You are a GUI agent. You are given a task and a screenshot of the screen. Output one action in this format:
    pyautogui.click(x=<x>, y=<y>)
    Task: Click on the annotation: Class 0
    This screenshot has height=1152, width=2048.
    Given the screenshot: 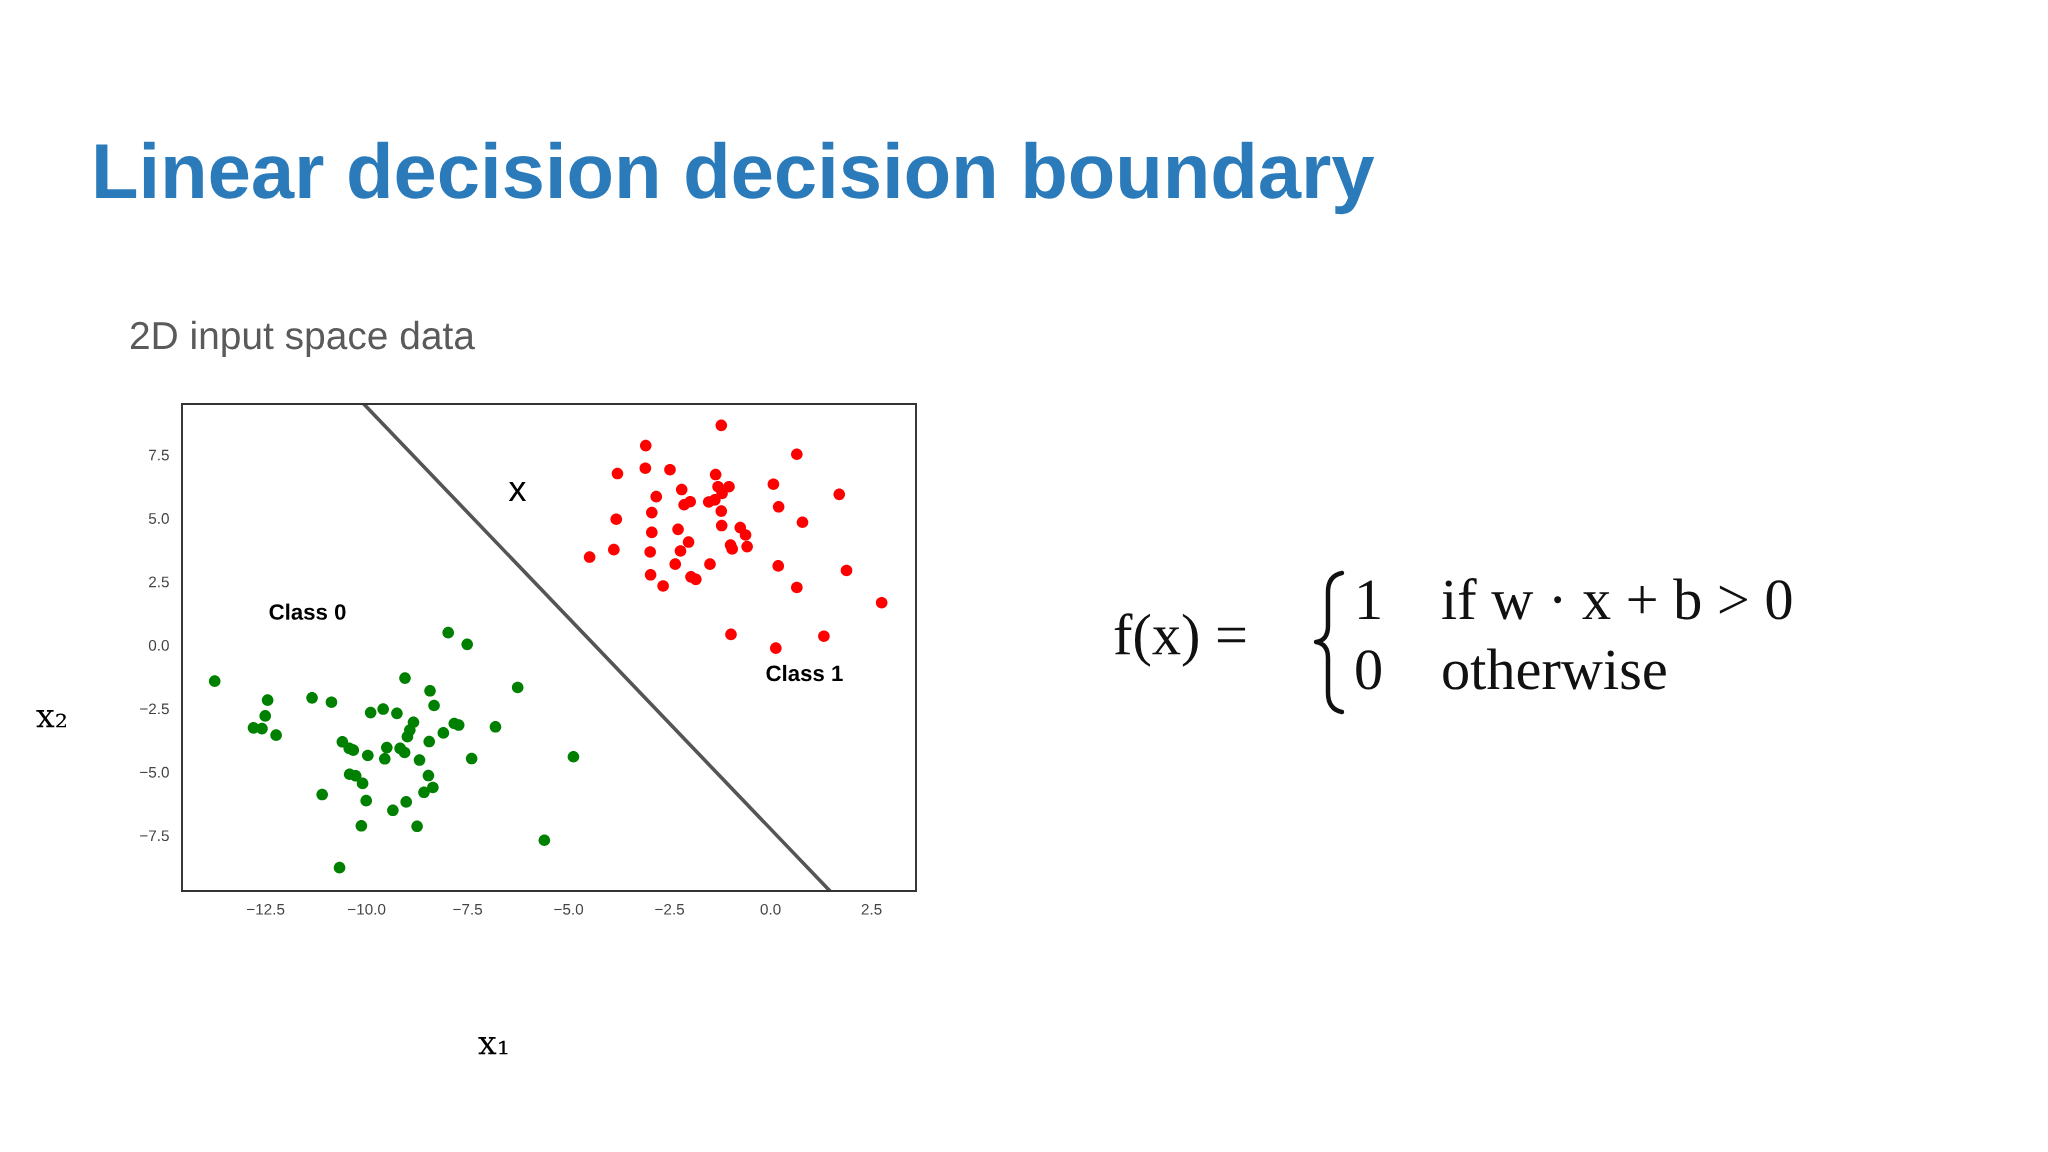 What is the action you would take?
    pyautogui.click(x=307, y=611)
    